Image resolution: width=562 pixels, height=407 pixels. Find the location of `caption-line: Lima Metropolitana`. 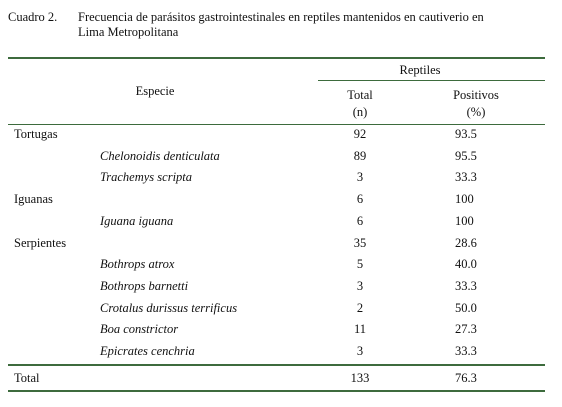

caption-line: Lima Metropolitana is located at coordinates (128, 32).